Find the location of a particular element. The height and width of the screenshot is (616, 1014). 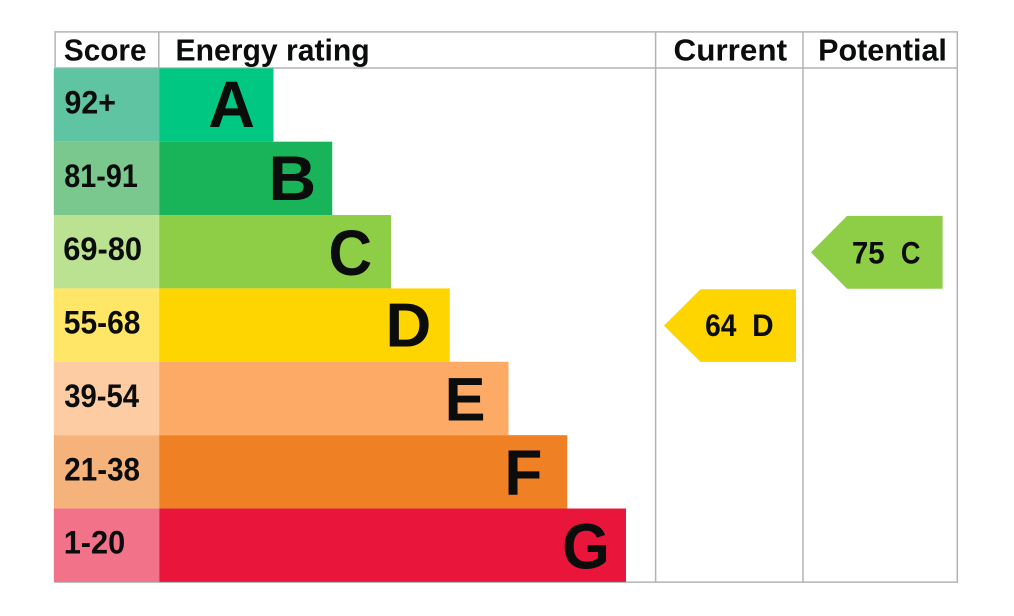

svg-text: Current is located at coordinates (731, 50).